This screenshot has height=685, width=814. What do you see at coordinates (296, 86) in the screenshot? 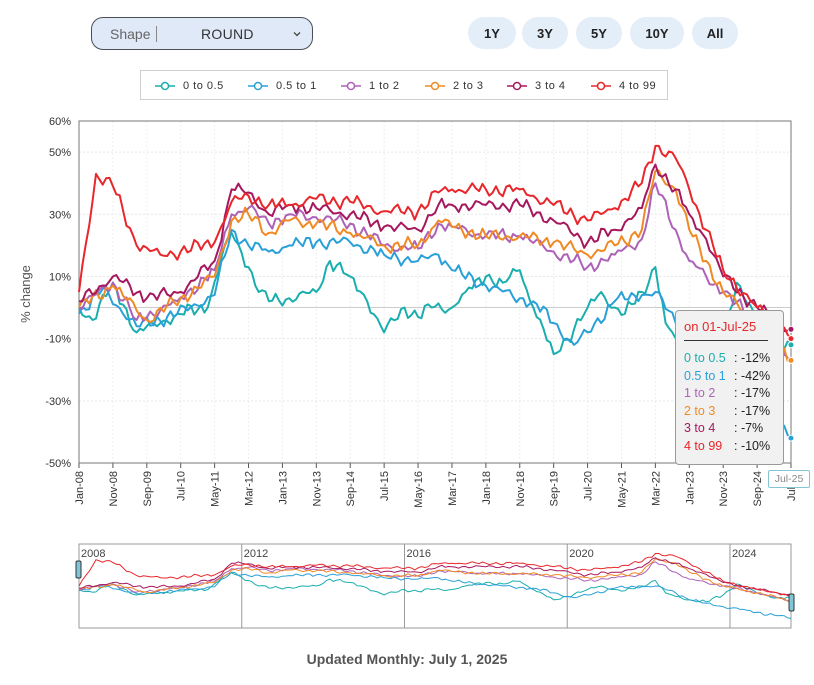
I see `legend-label: 0.5 to 1` at bounding box center [296, 86].